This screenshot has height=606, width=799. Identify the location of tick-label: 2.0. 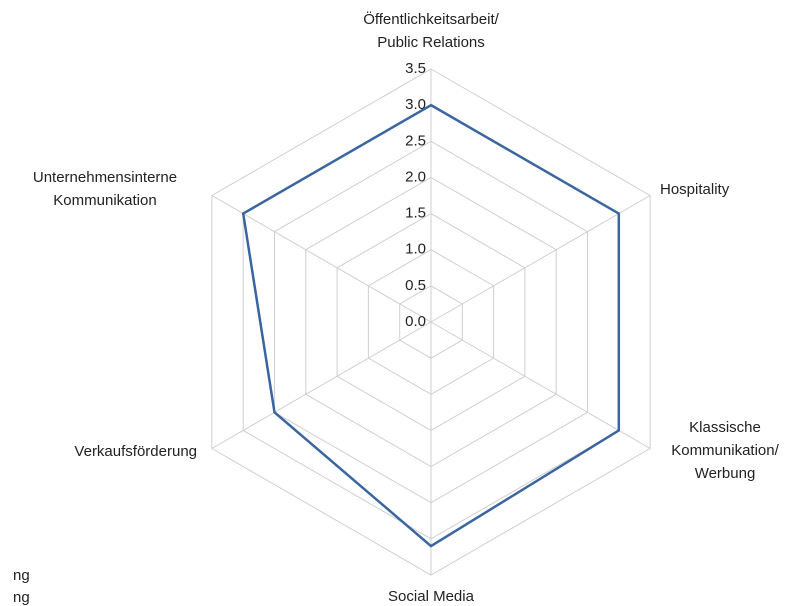
(415, 176).